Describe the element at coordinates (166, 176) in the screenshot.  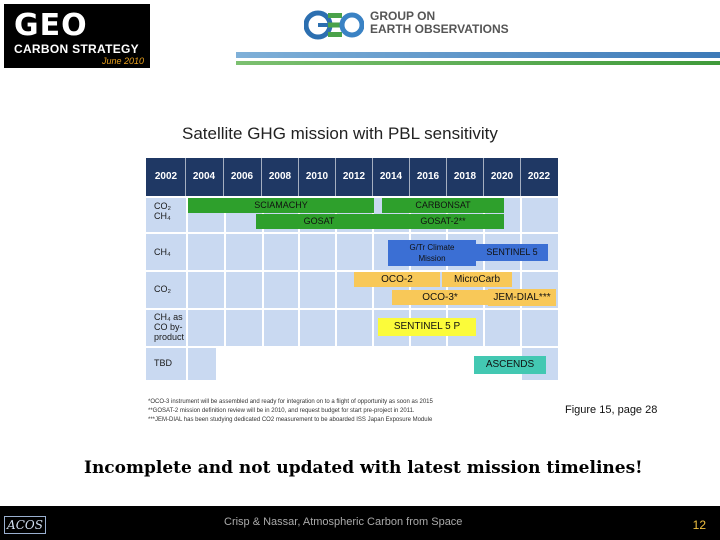
I see `year-header-cell: 2002` at that location.